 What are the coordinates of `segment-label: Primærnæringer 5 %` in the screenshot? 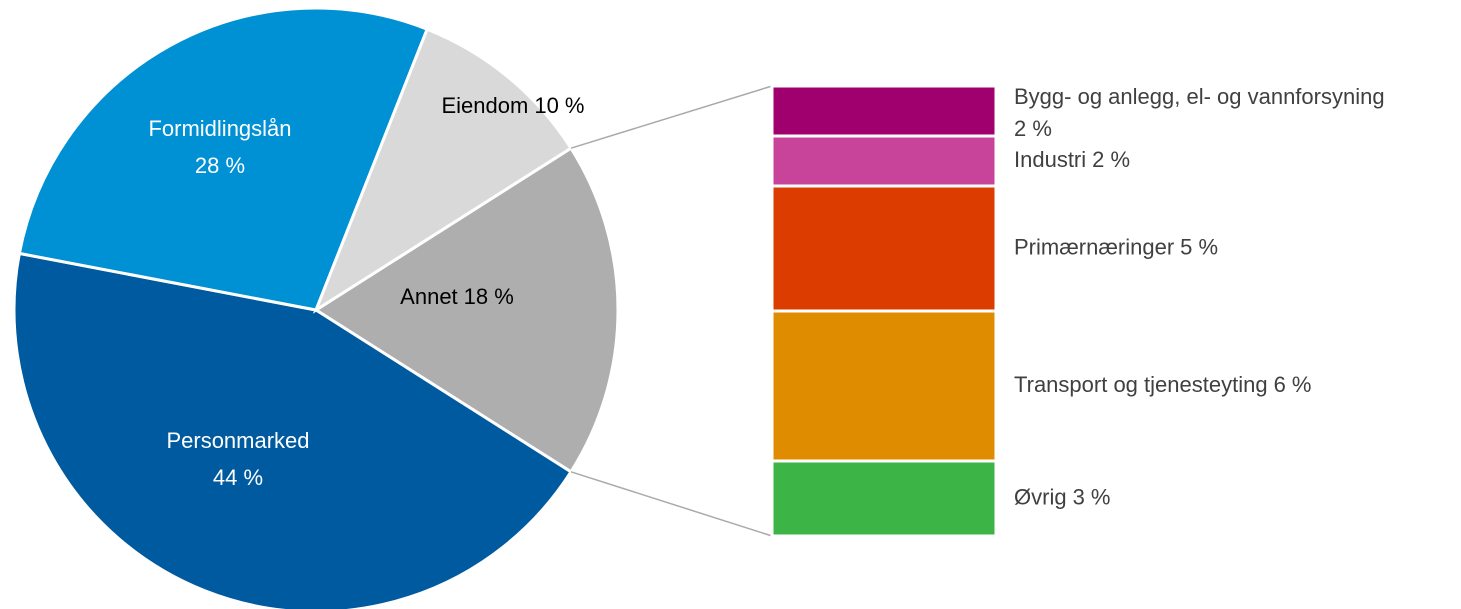 It's located at (1116, 246).